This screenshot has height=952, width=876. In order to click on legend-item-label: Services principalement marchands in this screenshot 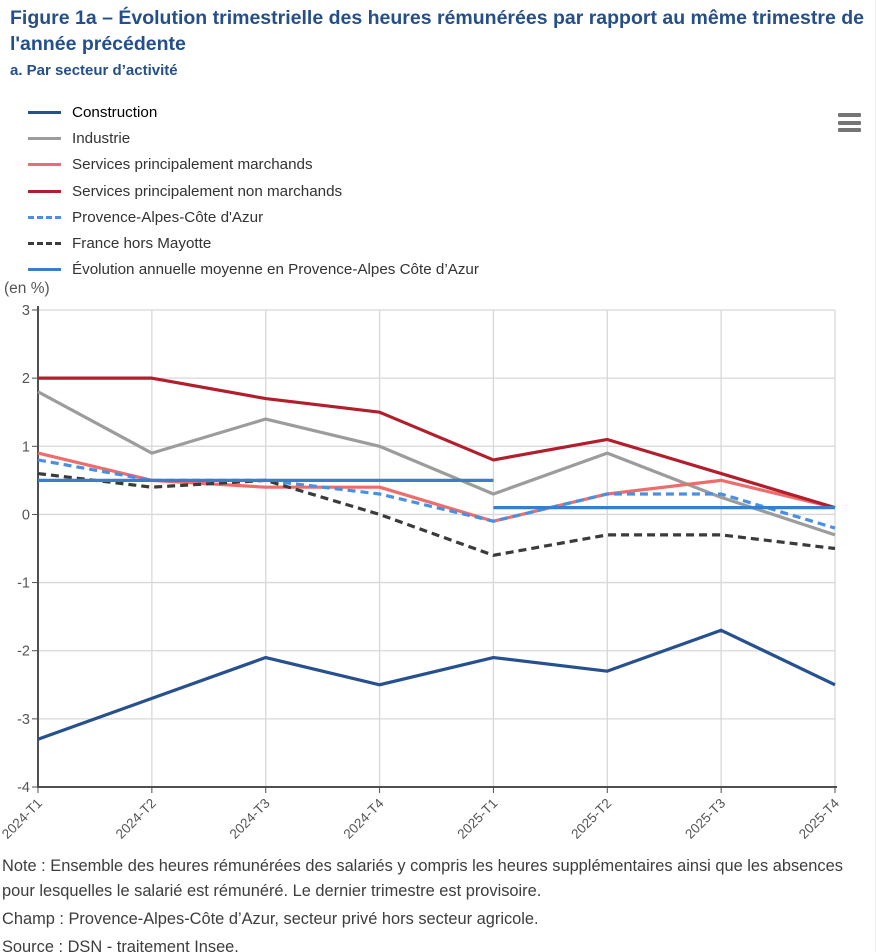, I will do `click(192, 165)`.